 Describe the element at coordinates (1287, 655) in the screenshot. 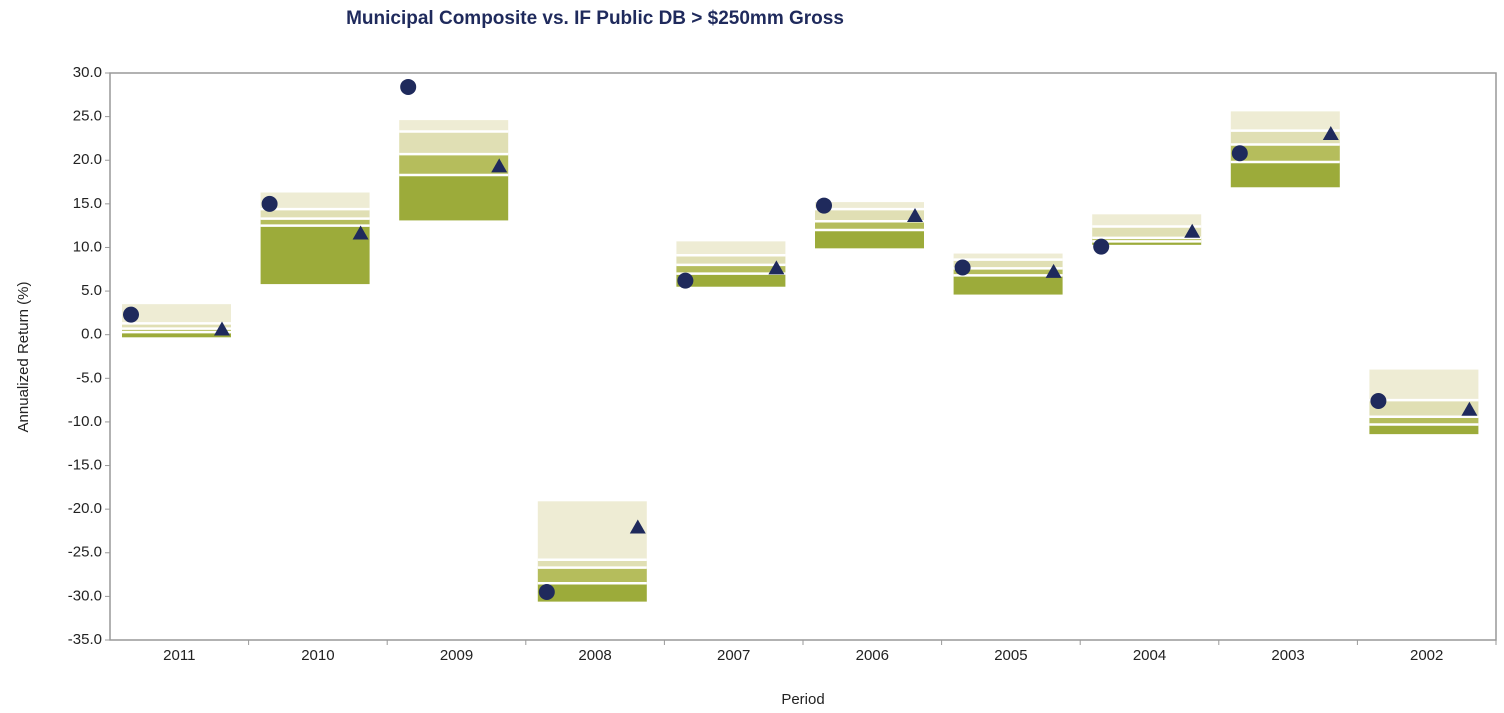

I see `x-tick-label: 2003` at that location.